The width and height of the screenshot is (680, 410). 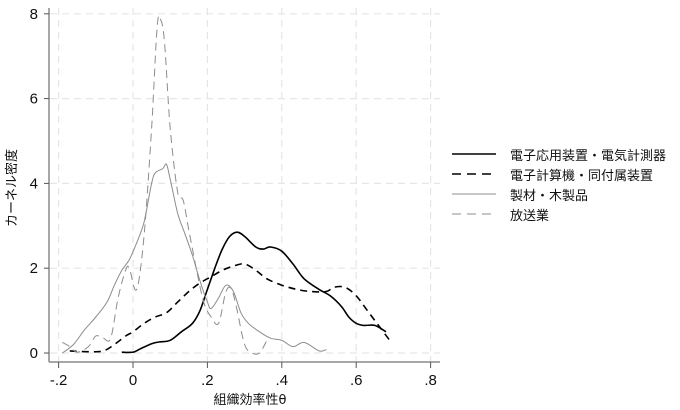 What do you see at coordinates (39, 184) in the screenshot?
I see `y-axis-ticks: 0 2 4 6 8` at bounding box center [39, 184].